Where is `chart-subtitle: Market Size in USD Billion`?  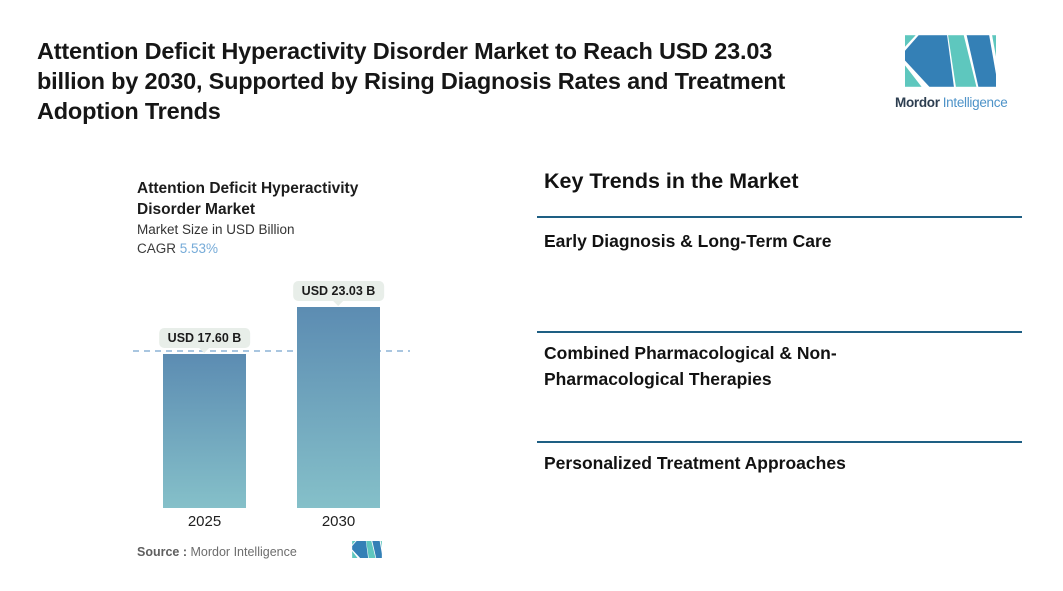
chart-subtitle: Market Size in USD Billion is located at coordinates (216, 229).